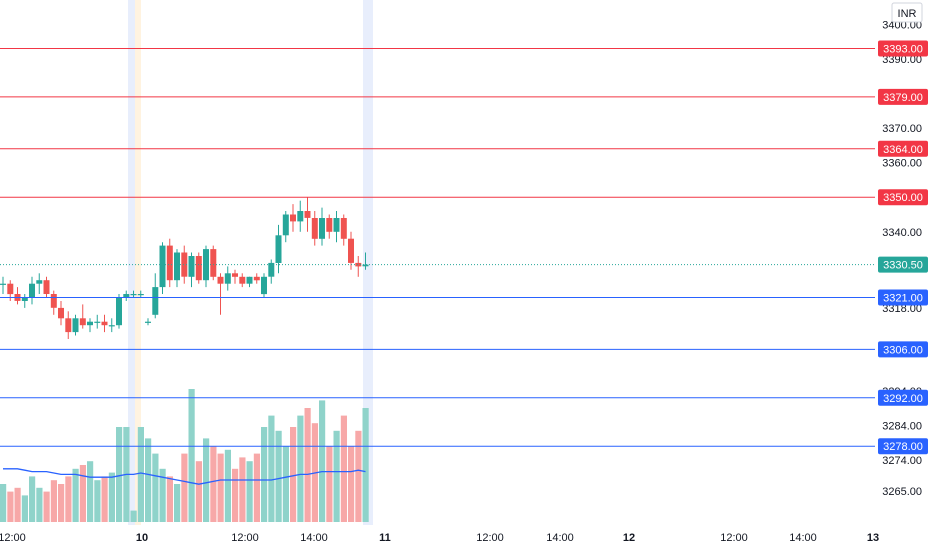 The height and width of the screenshot is (550, 932). What do you see at coordinates (142, 538) in the screenshot?
I see `time-tick: 10` at bounding box center [142, 538].